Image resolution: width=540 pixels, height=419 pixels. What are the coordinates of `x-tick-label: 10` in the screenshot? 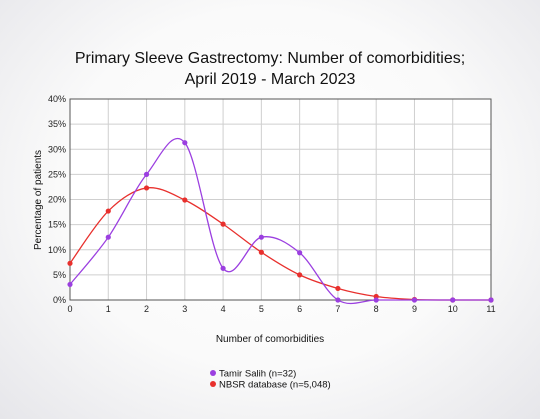 It's located at (453, 309).